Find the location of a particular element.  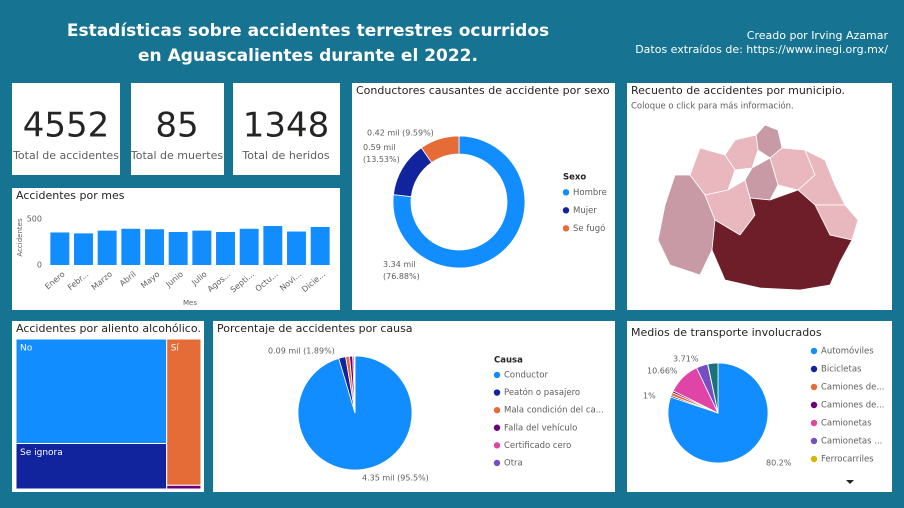

card-label: Total de heridos is located at coordinates (285, 155).